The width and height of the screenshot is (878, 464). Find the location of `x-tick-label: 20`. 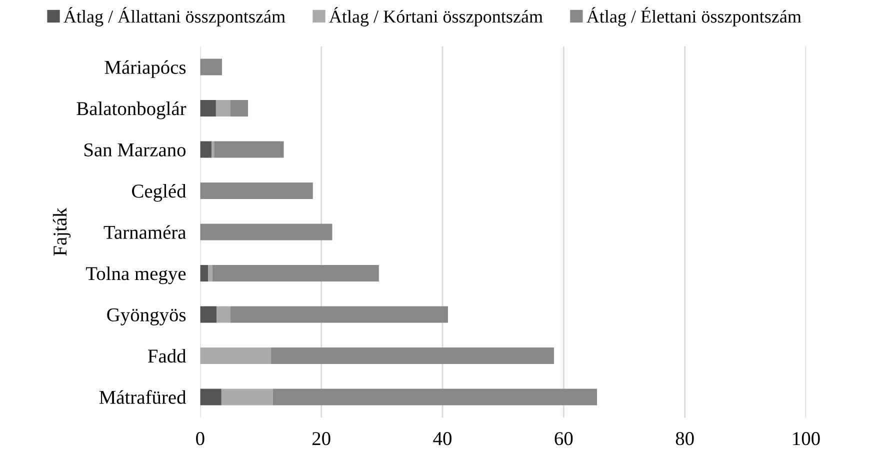

x-tick-label: 20 is located at coordinates (321, 439).